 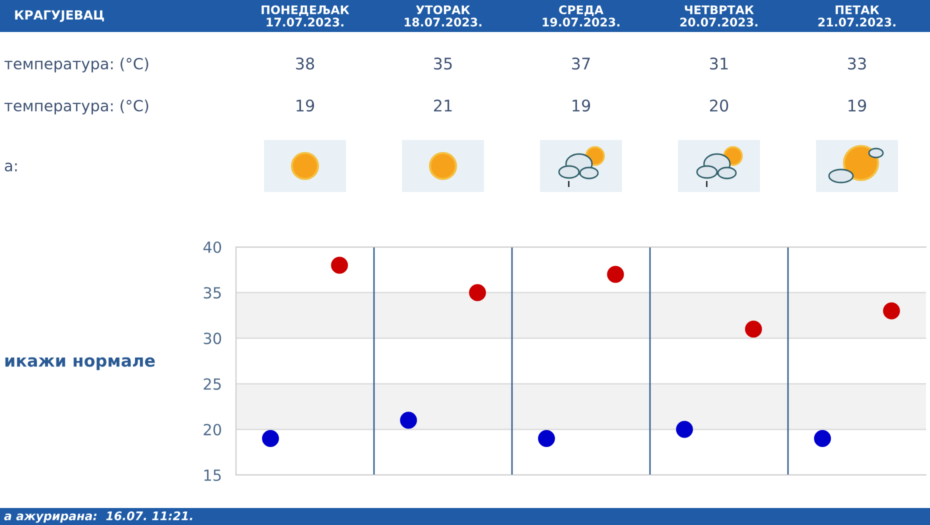 What do you see at coordinates (213, 430) in the screenshot?
I see `y-tick-label: 20` at bounding box center [213, 430].